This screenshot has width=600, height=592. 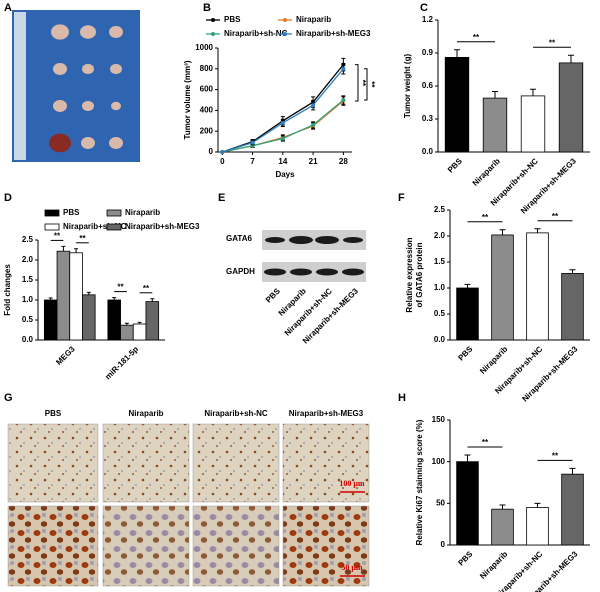 What do you see at coordinates (407, 86) in the screenshot?
I see `y-axis-title: Tumor weight (g)` at bounding box center [407, 86].